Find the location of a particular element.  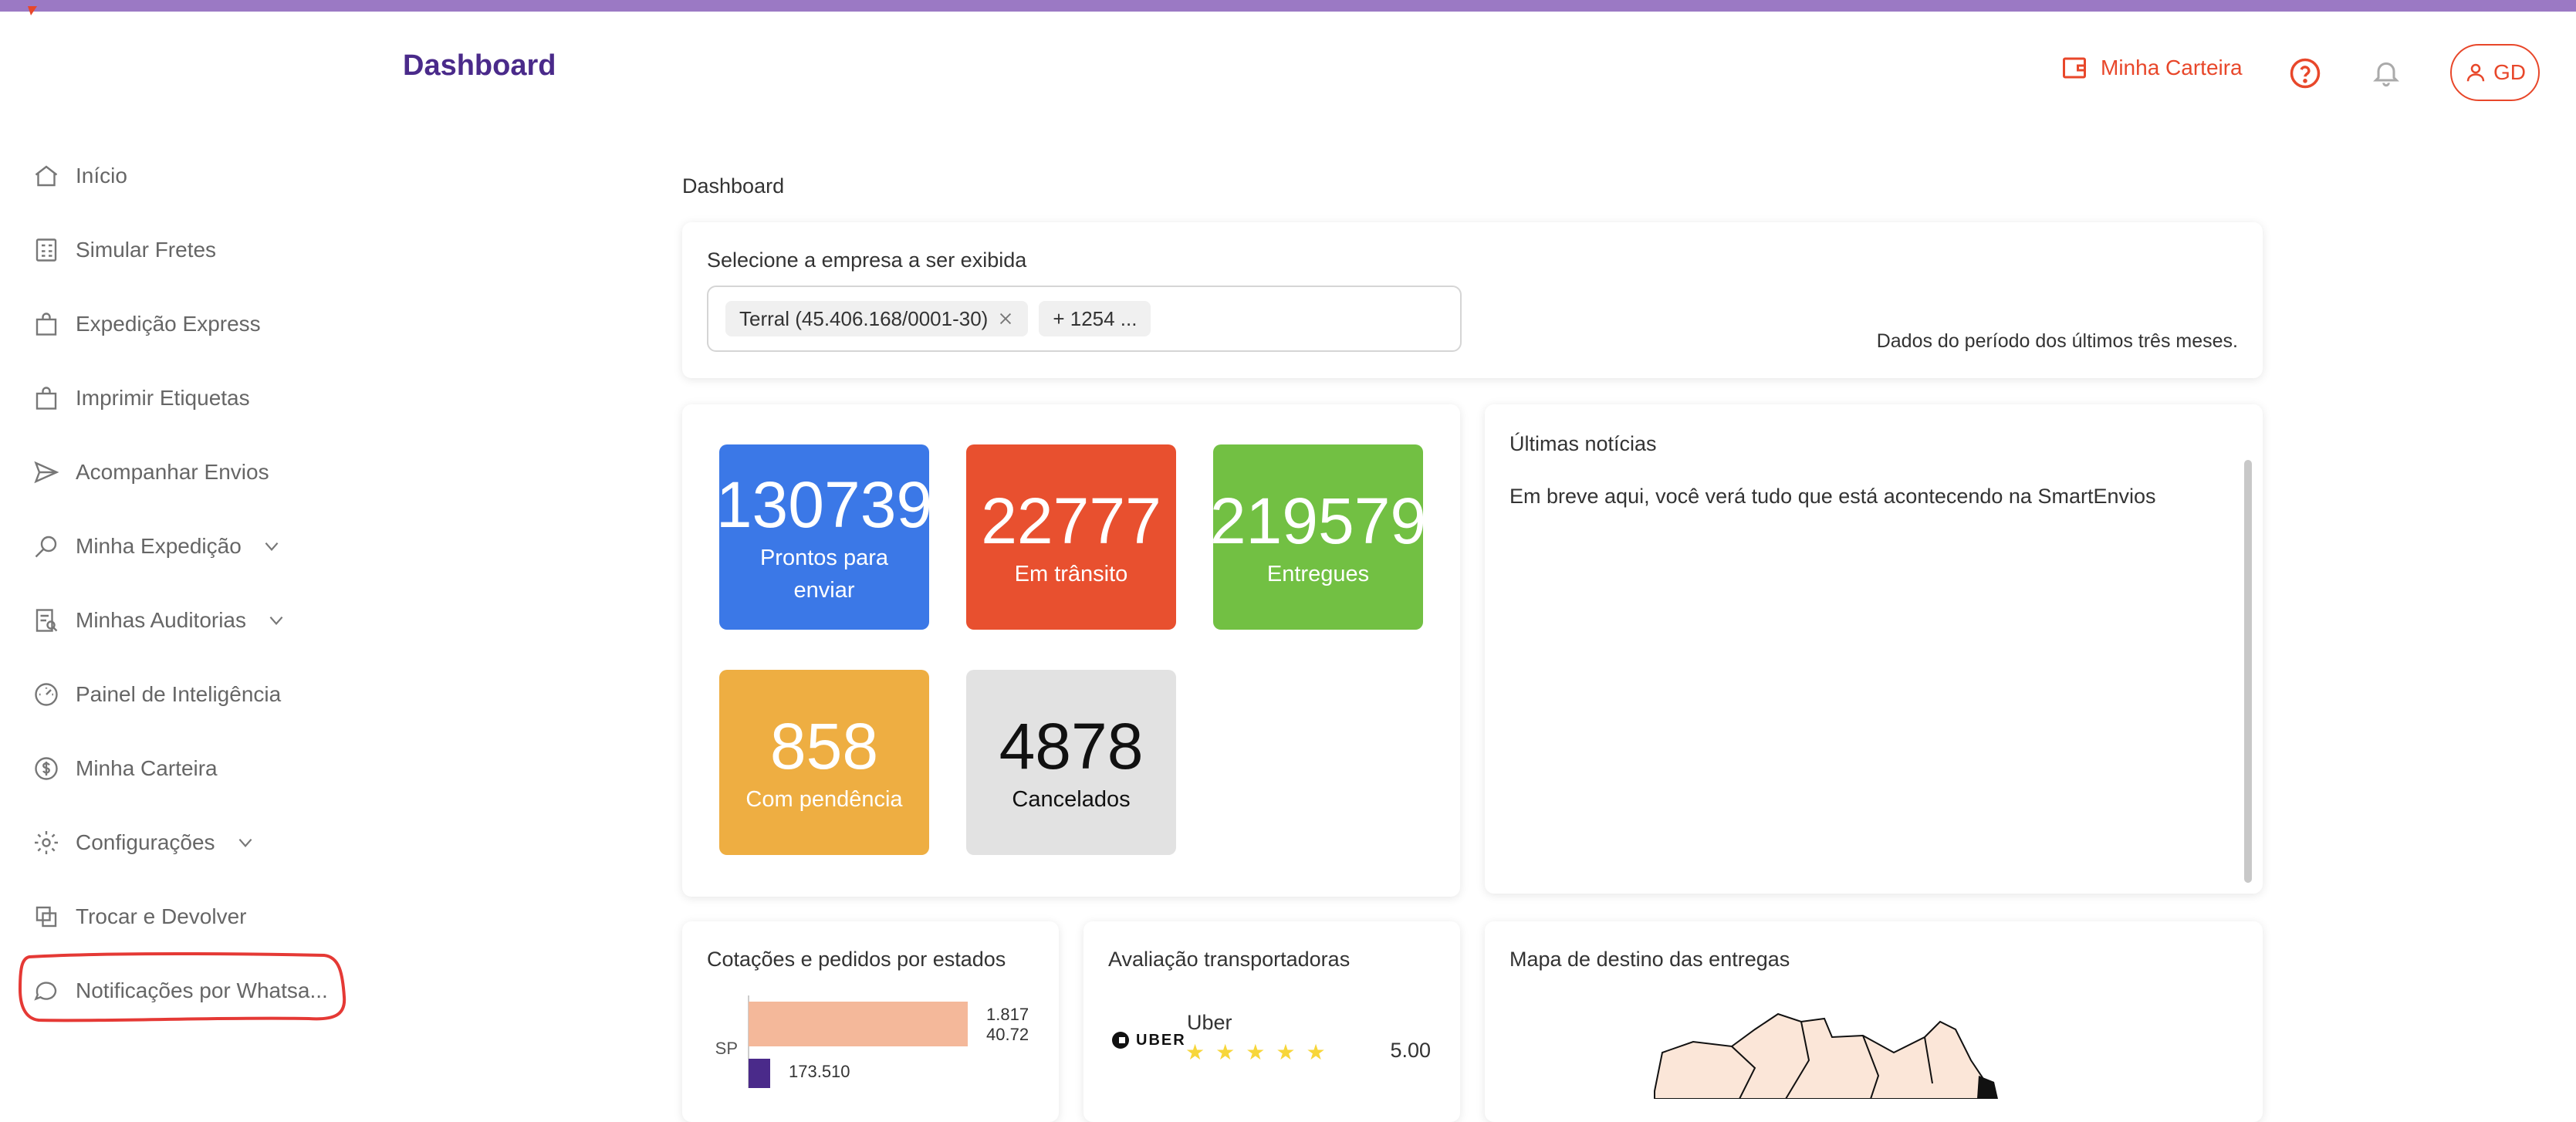

home-icon is located at coordinates (46, 176).